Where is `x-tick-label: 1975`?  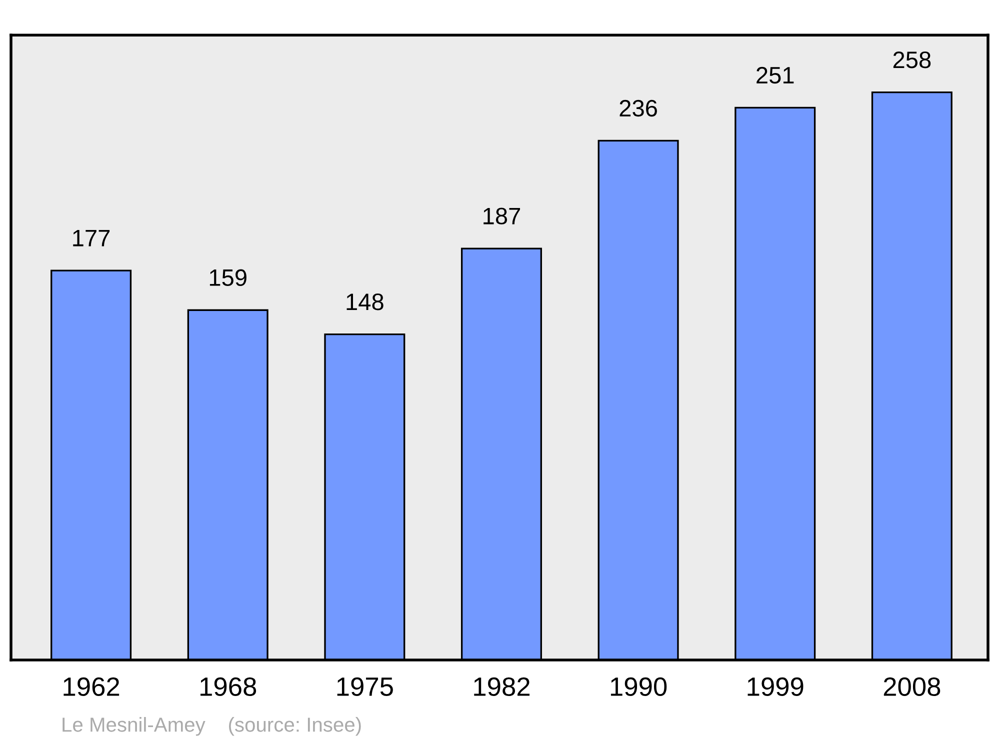
x-tick-label: 1975 is located at coordinates (365, 686).